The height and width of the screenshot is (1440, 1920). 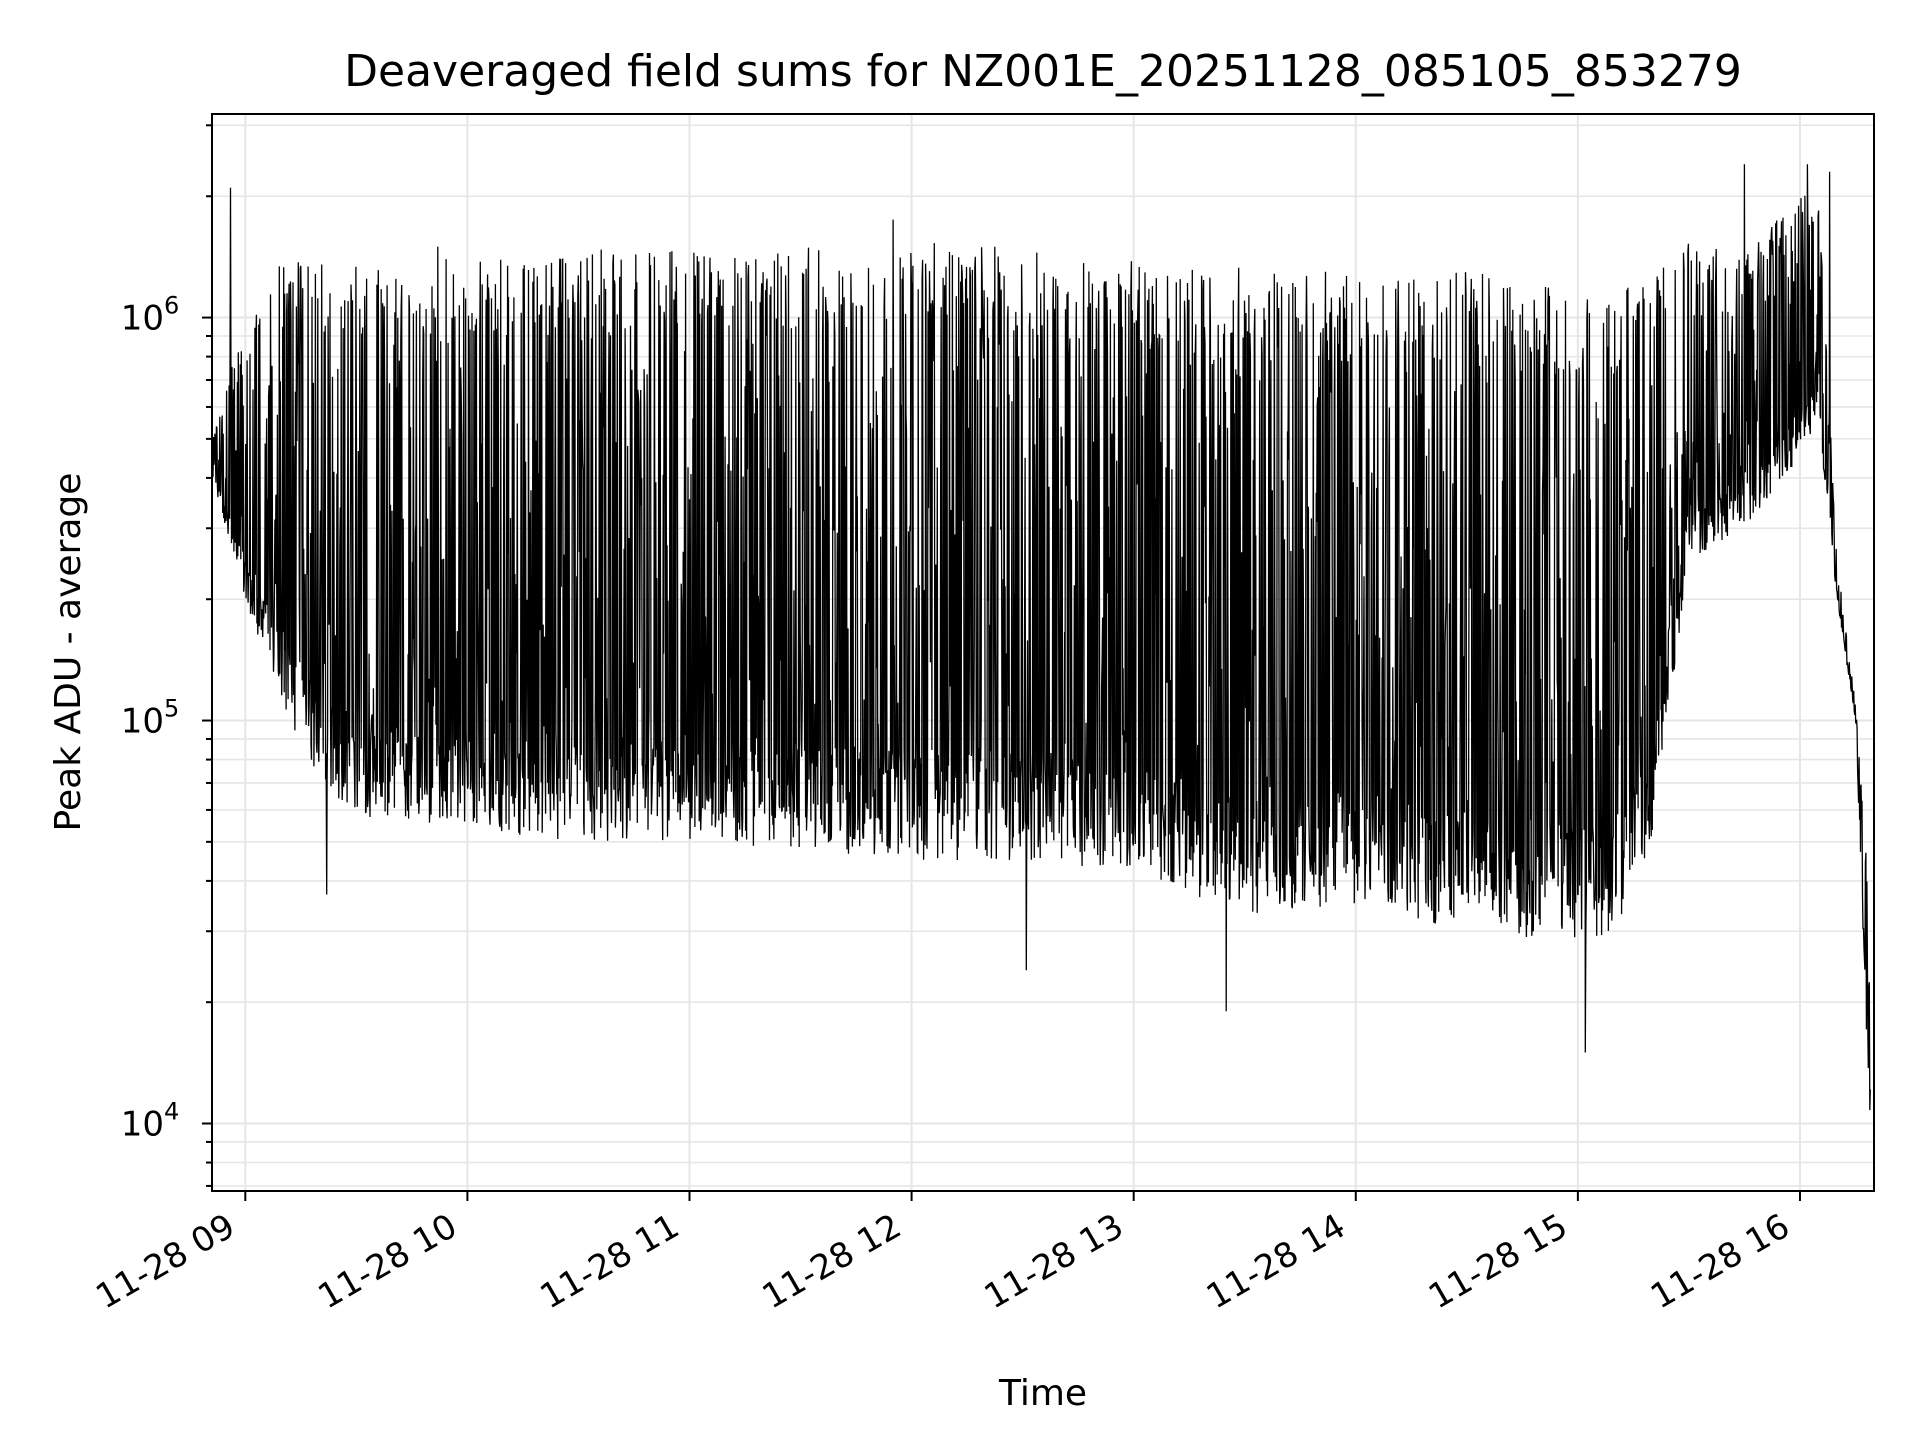 I want to click on y-tick-label: 10⁵, so click(x=150, y=718).